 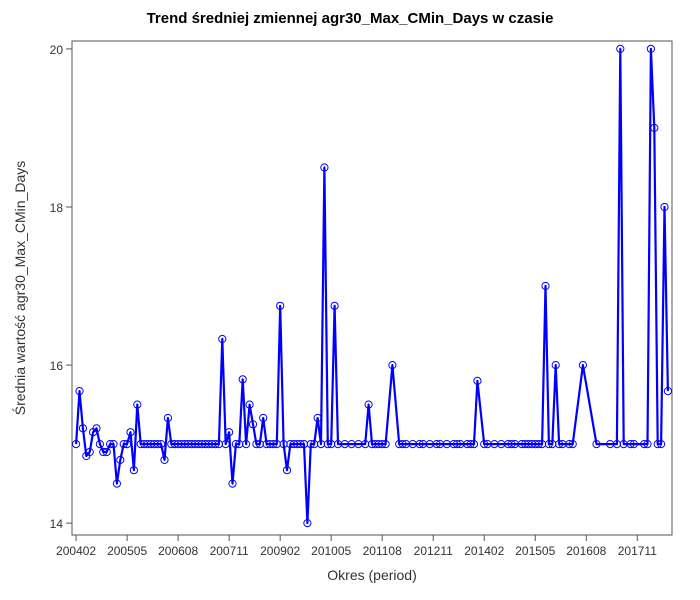 I want to click on y-axis-label: Średnia wartość agr30_Max_CMin_Days, so click(x=19, y=288).